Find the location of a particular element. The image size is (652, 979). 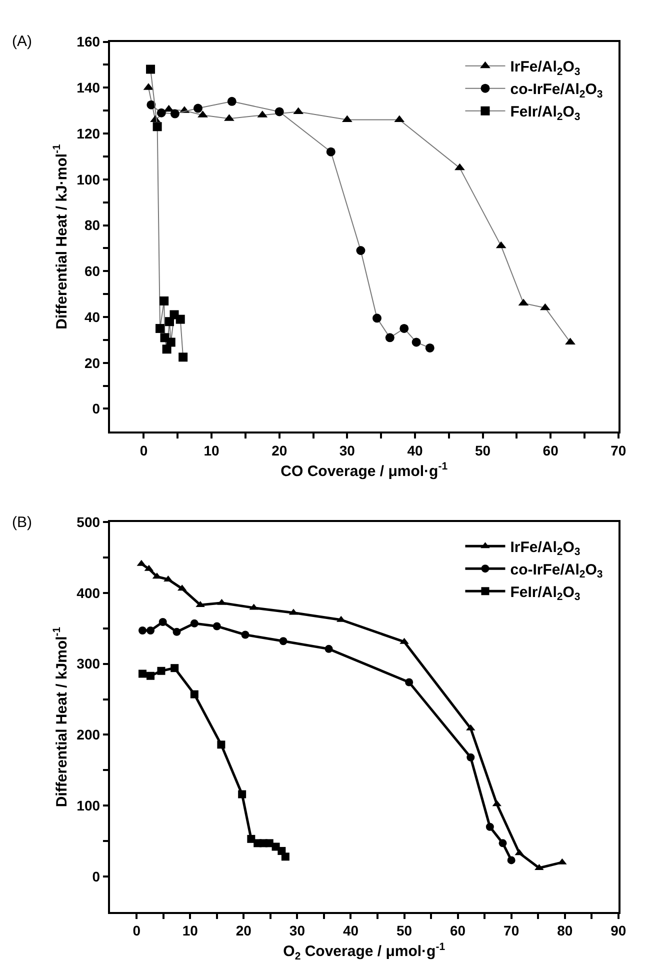

y-tick-label: 60 is located at coordinates (92, 271).